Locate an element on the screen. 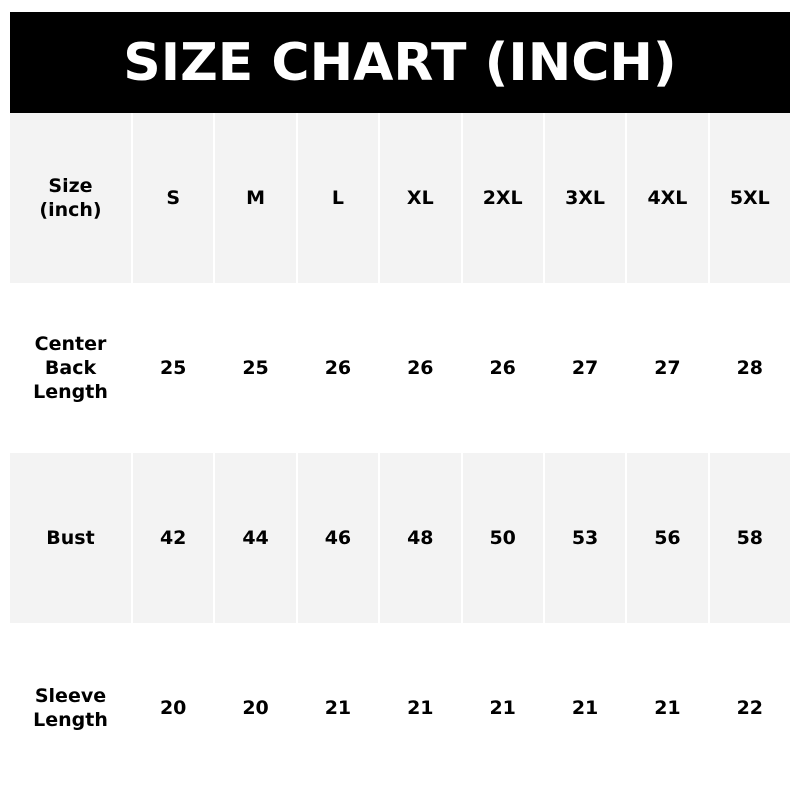 This screenshot has width=800, height=800. table-cell: 48 is located at coordinates (420, 538).